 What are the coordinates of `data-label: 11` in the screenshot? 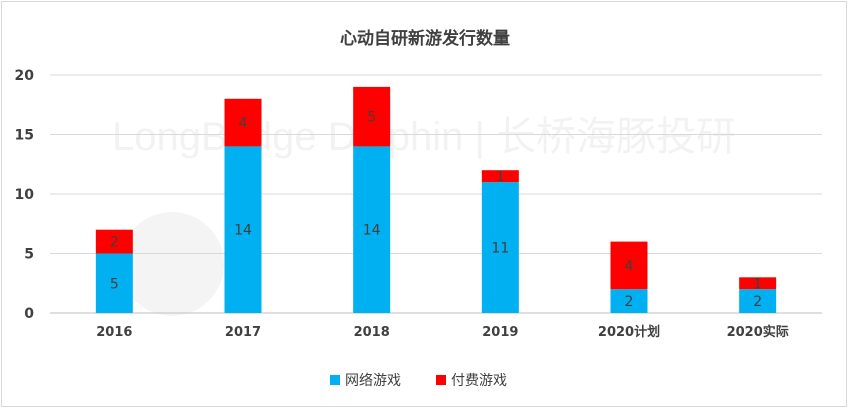 It's located at (500, 249).